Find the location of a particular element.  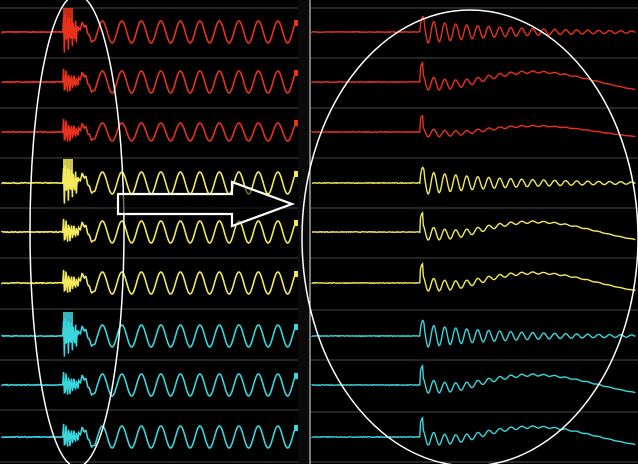

panel-divider is located at coordinates (304, 232).